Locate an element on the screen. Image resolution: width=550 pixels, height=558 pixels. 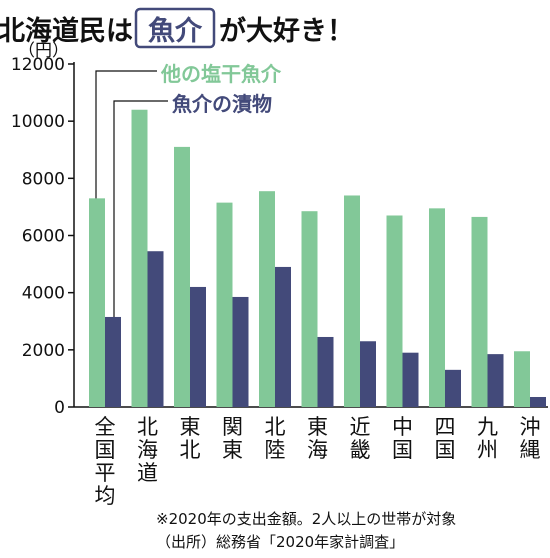
title-part-1: 北海道民は is located at coordinates (66, 31).